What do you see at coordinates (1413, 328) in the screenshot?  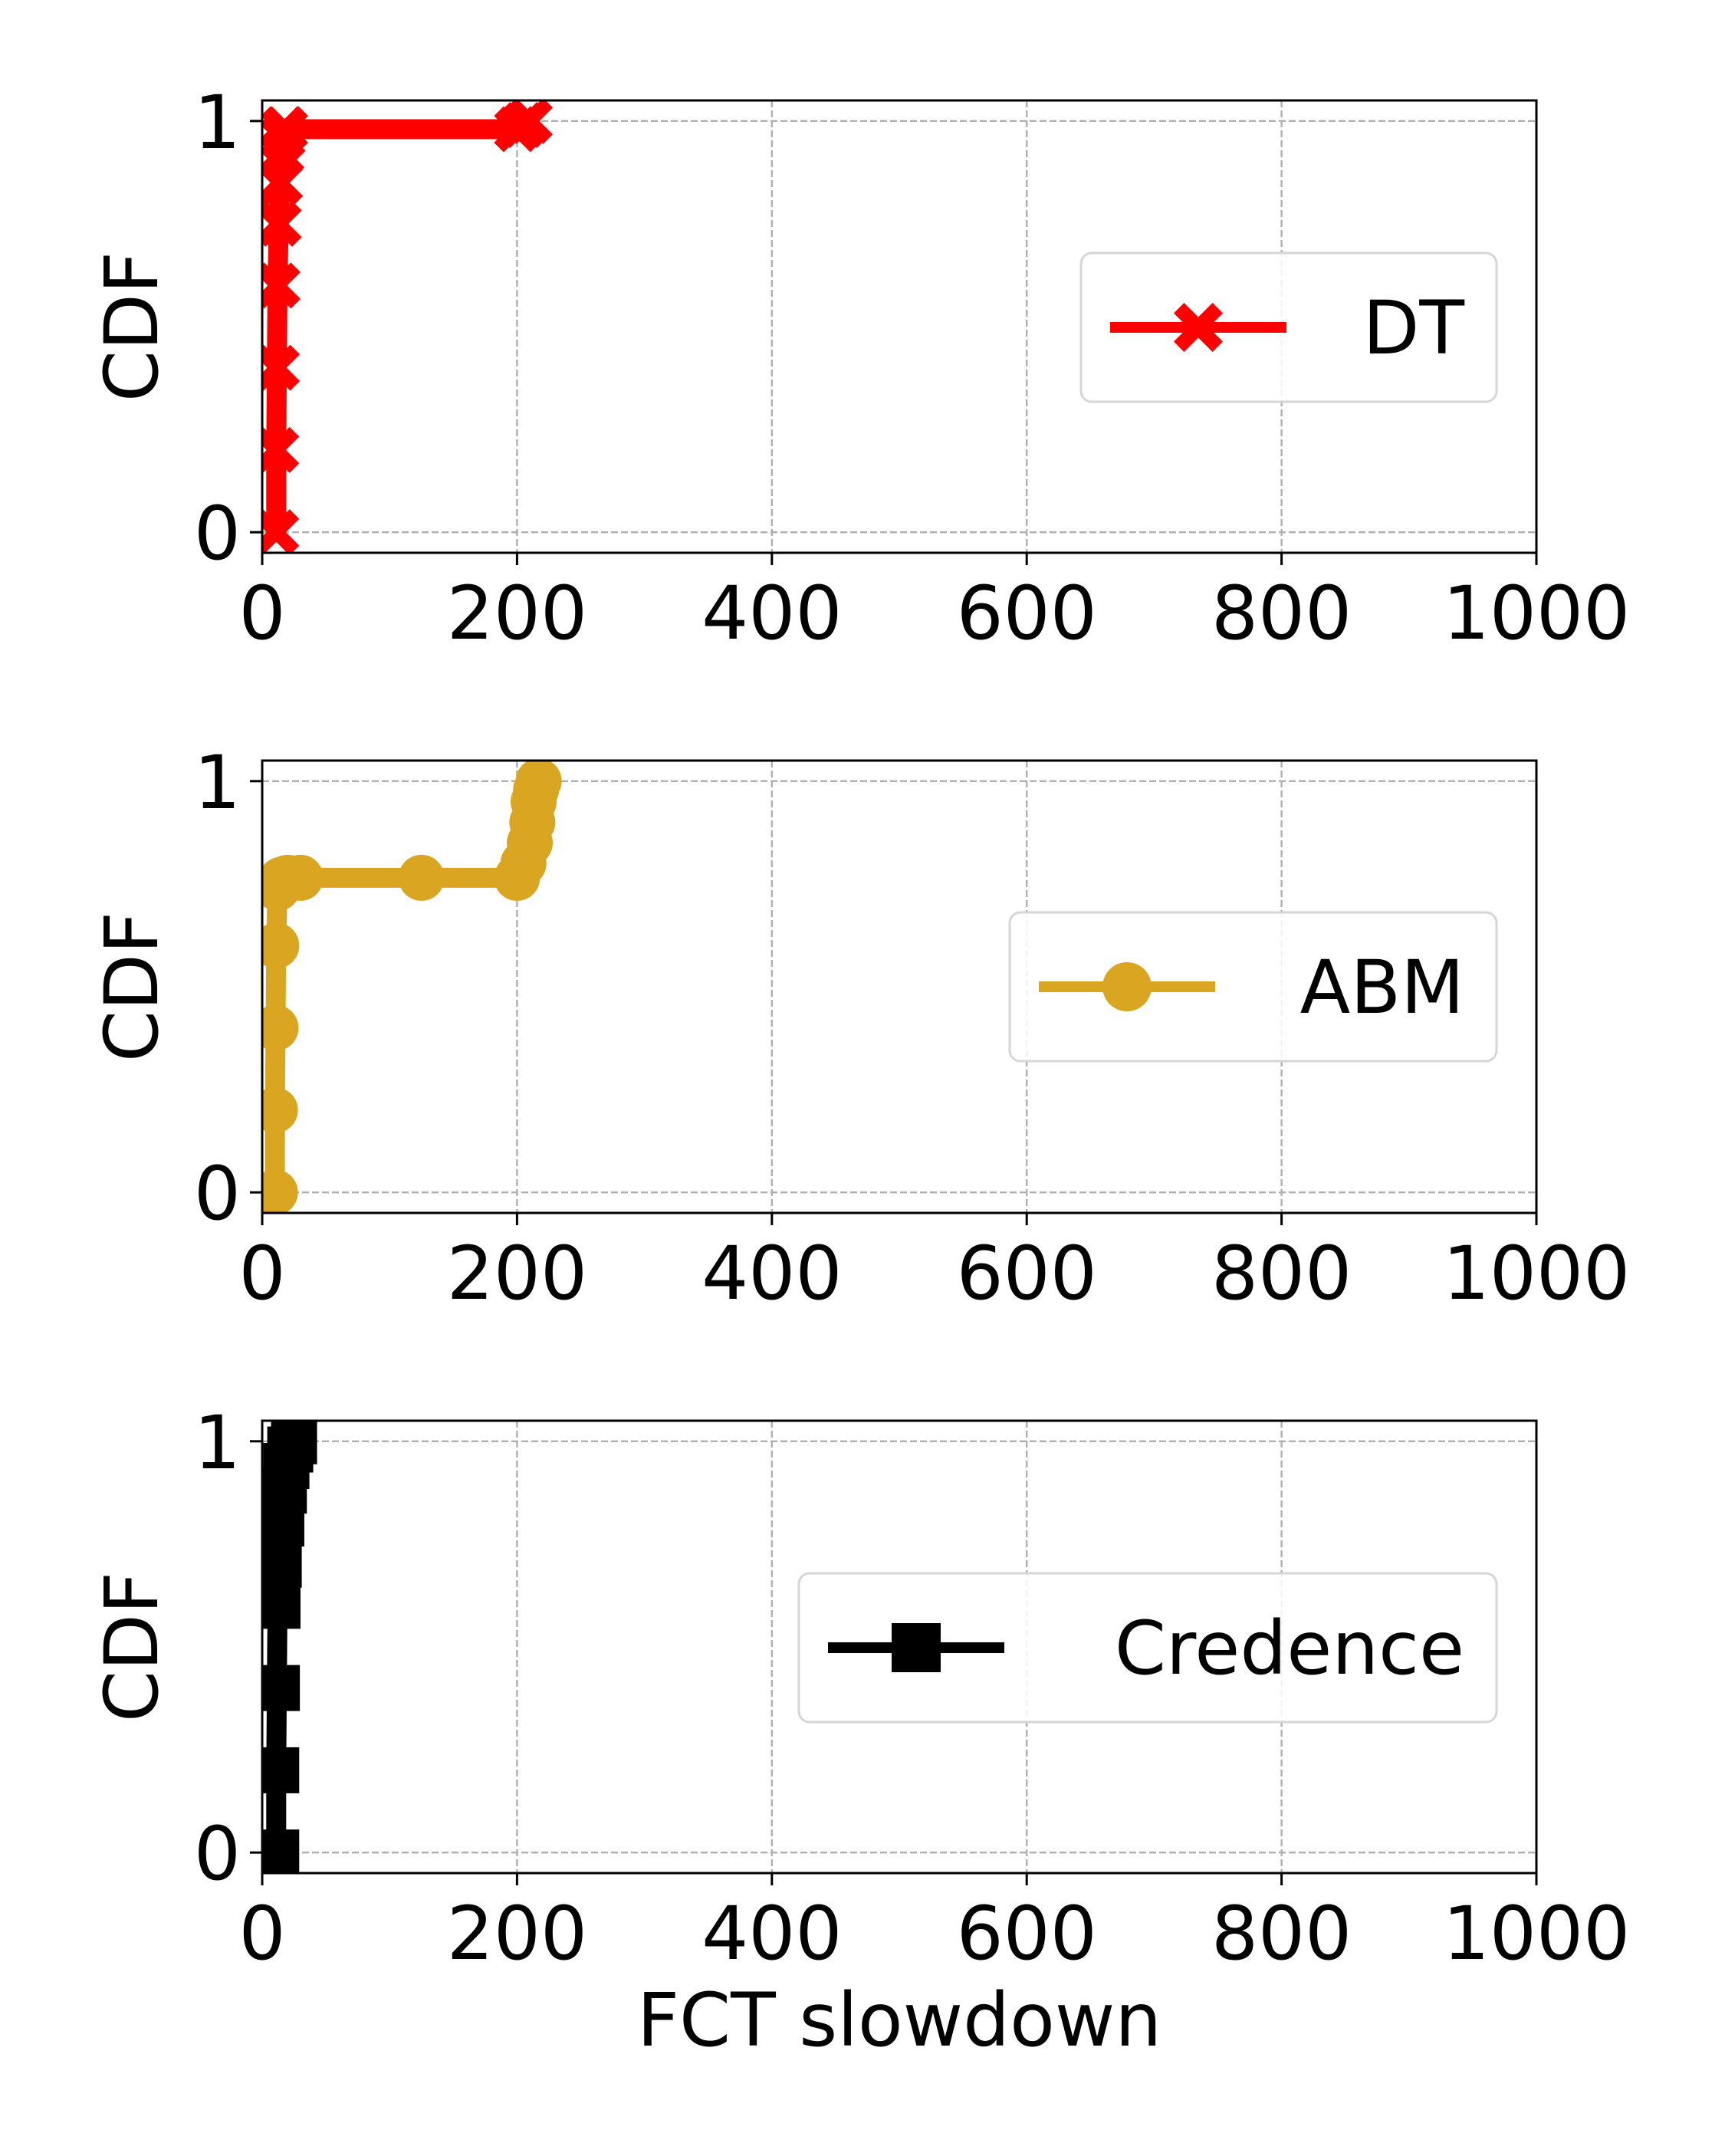 I see `legend-label: DT` at bounding box center [1413, 328].